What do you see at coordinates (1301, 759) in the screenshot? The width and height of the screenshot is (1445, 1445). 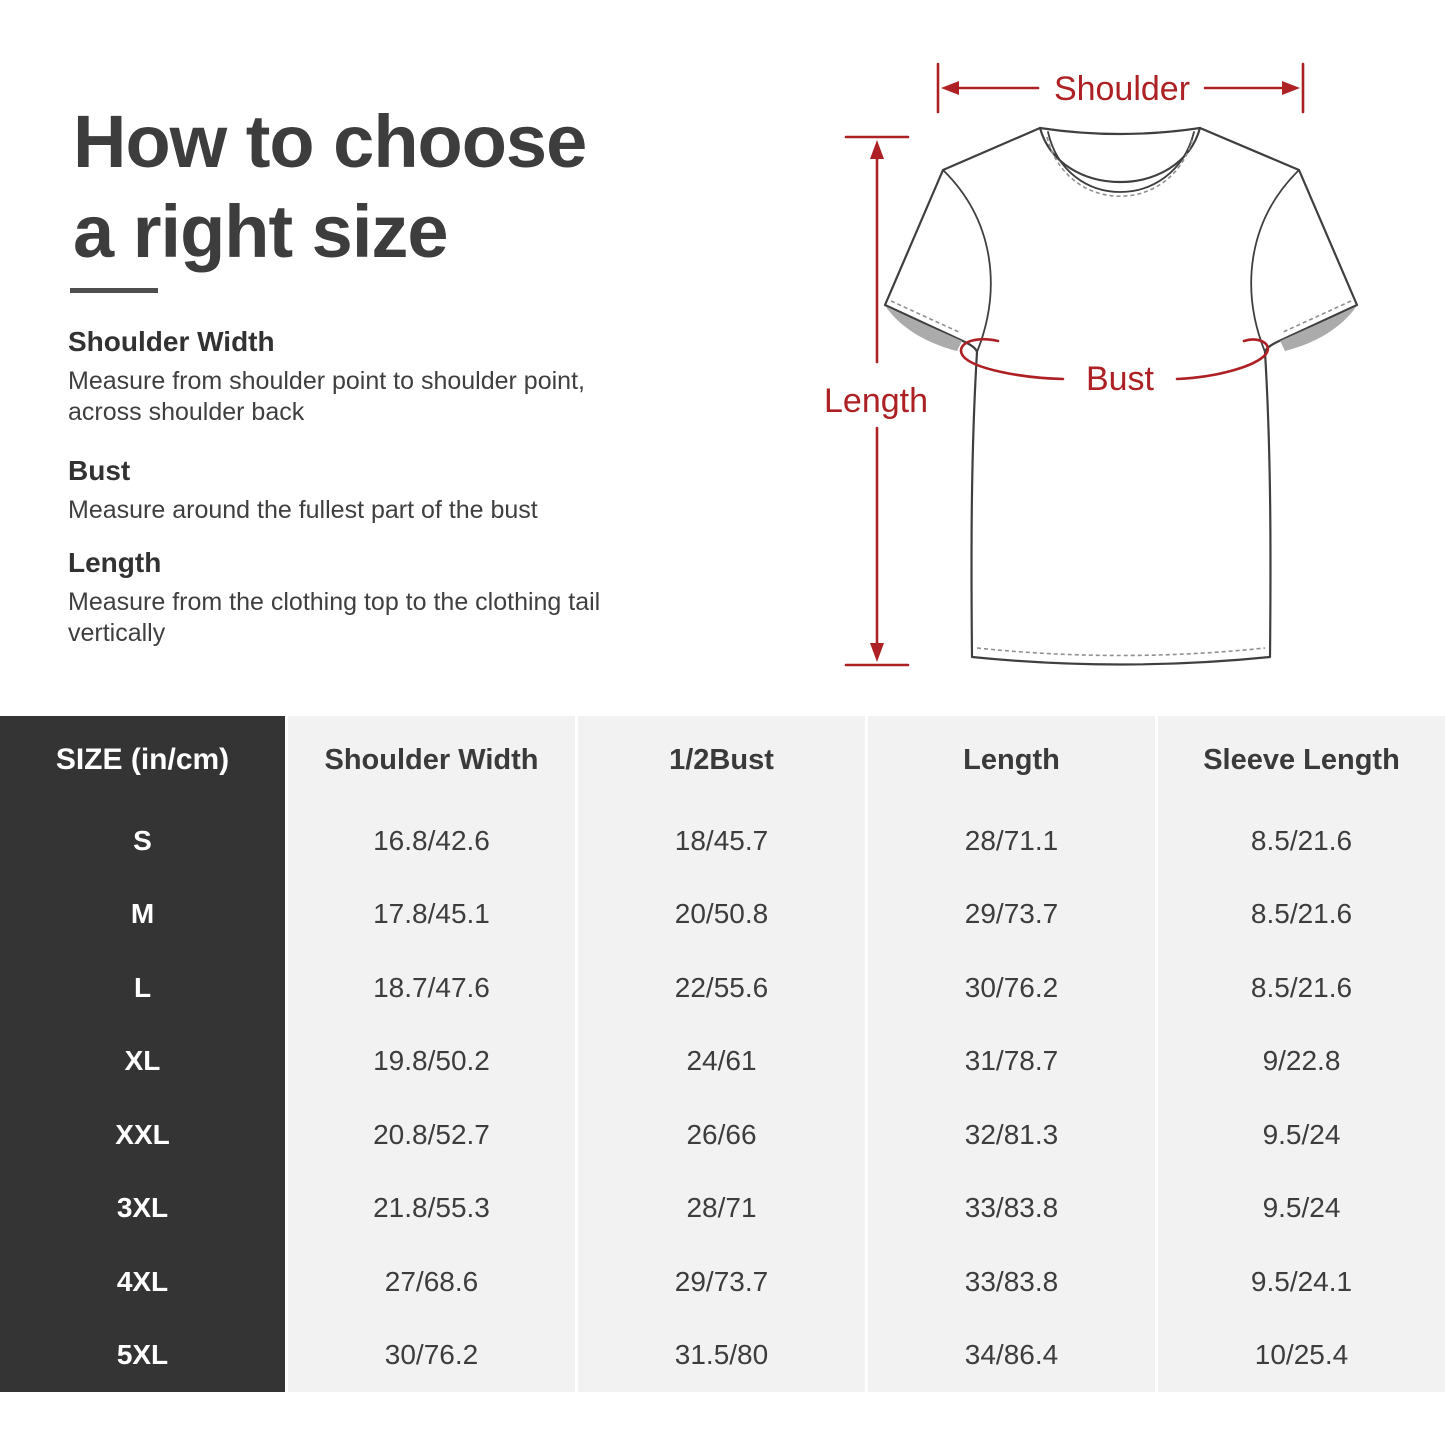 I see `column-header-sleeve-length: Sleeve Length` at bounding box center [1301, 759].